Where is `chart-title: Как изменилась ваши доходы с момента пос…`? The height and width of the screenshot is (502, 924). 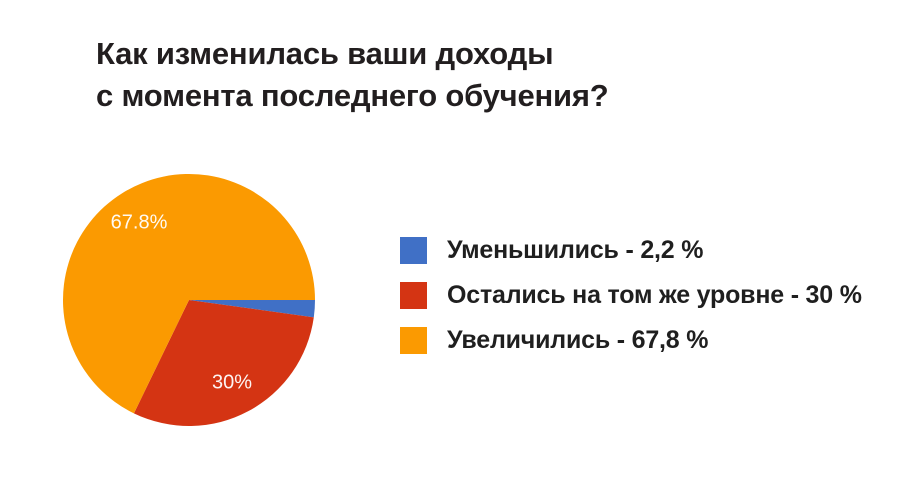 chart-title: Как изменилась ваши доходы с момента пос… is located at coordinates (352, 75).